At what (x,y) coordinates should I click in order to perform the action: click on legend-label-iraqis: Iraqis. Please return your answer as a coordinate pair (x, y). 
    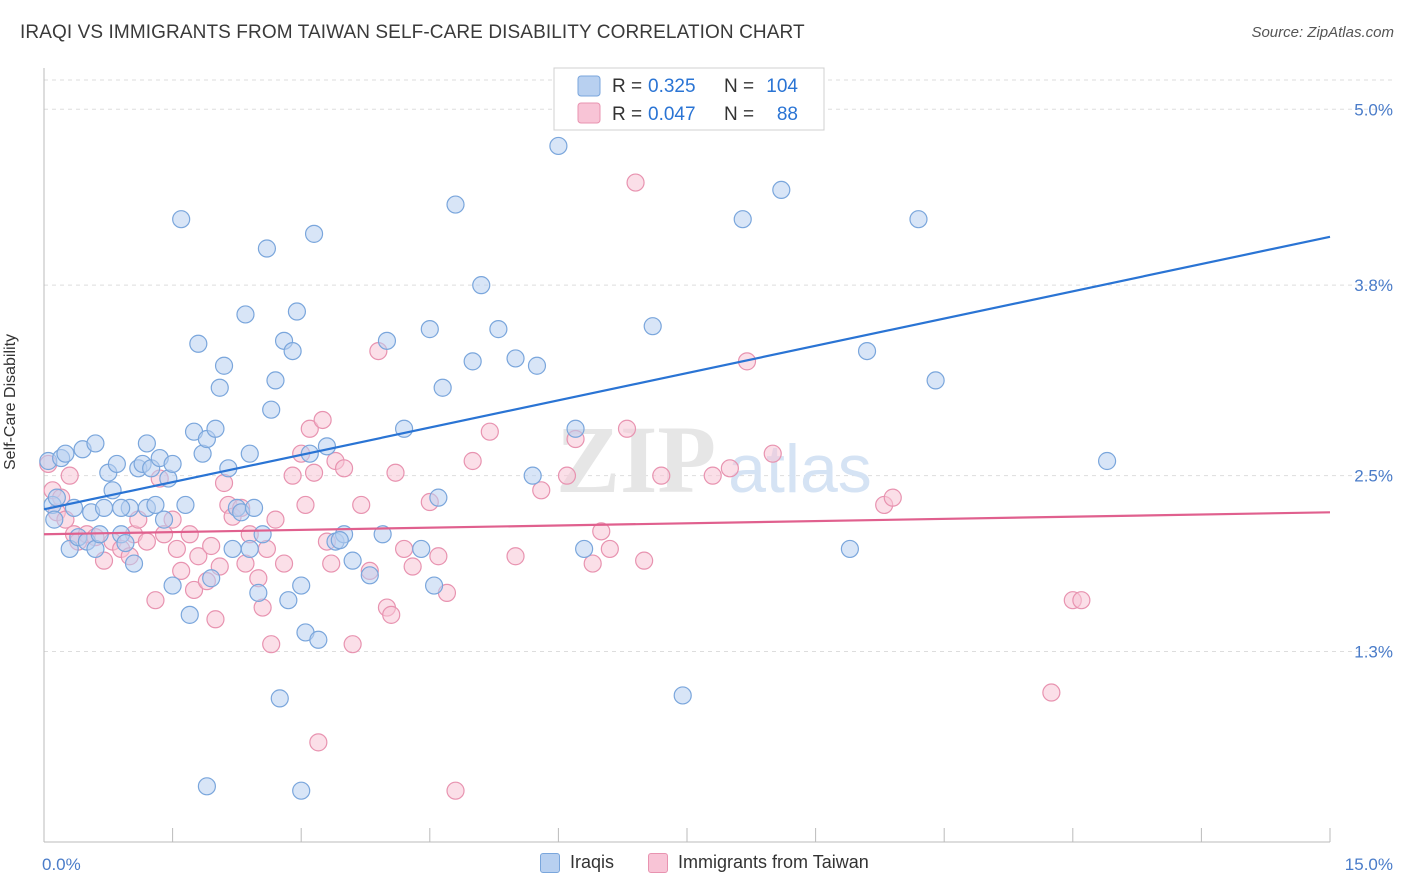
    Looking at the image, I should click on (592, 862).